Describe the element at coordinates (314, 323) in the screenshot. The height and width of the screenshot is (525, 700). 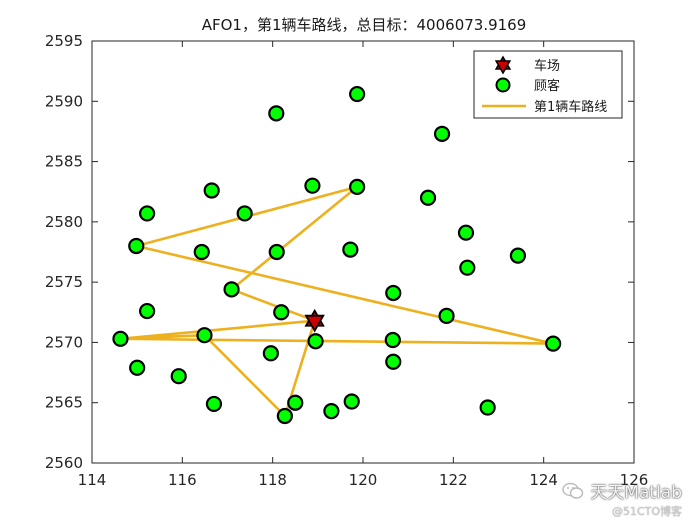
I see `depot-point` at that location.